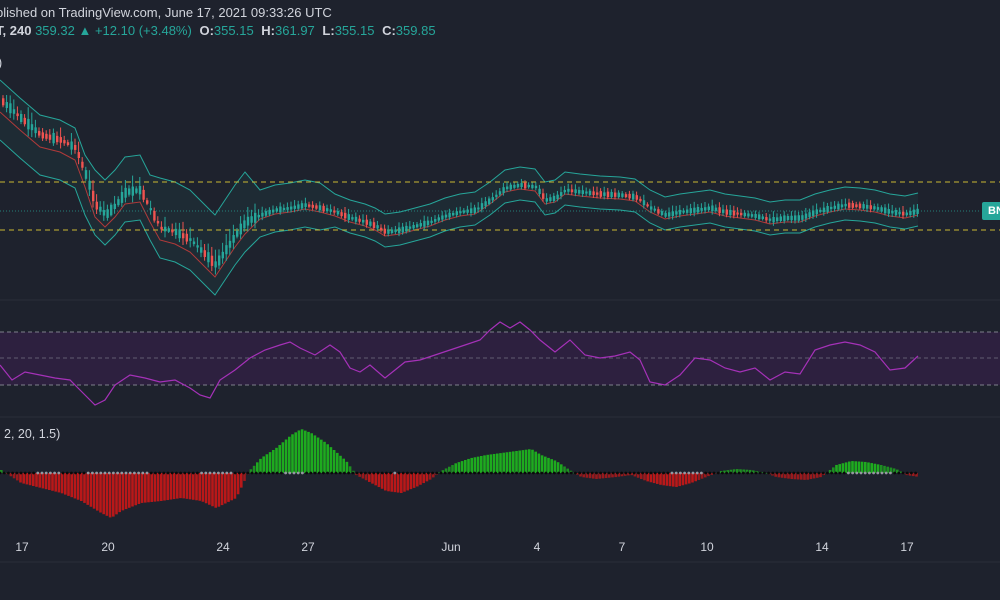 This screenshot has height=600, width=1000. What do you see at coordinates (206, 30) in the screenshot?
I see `open-label: O:` at bounding box center [206, 30].